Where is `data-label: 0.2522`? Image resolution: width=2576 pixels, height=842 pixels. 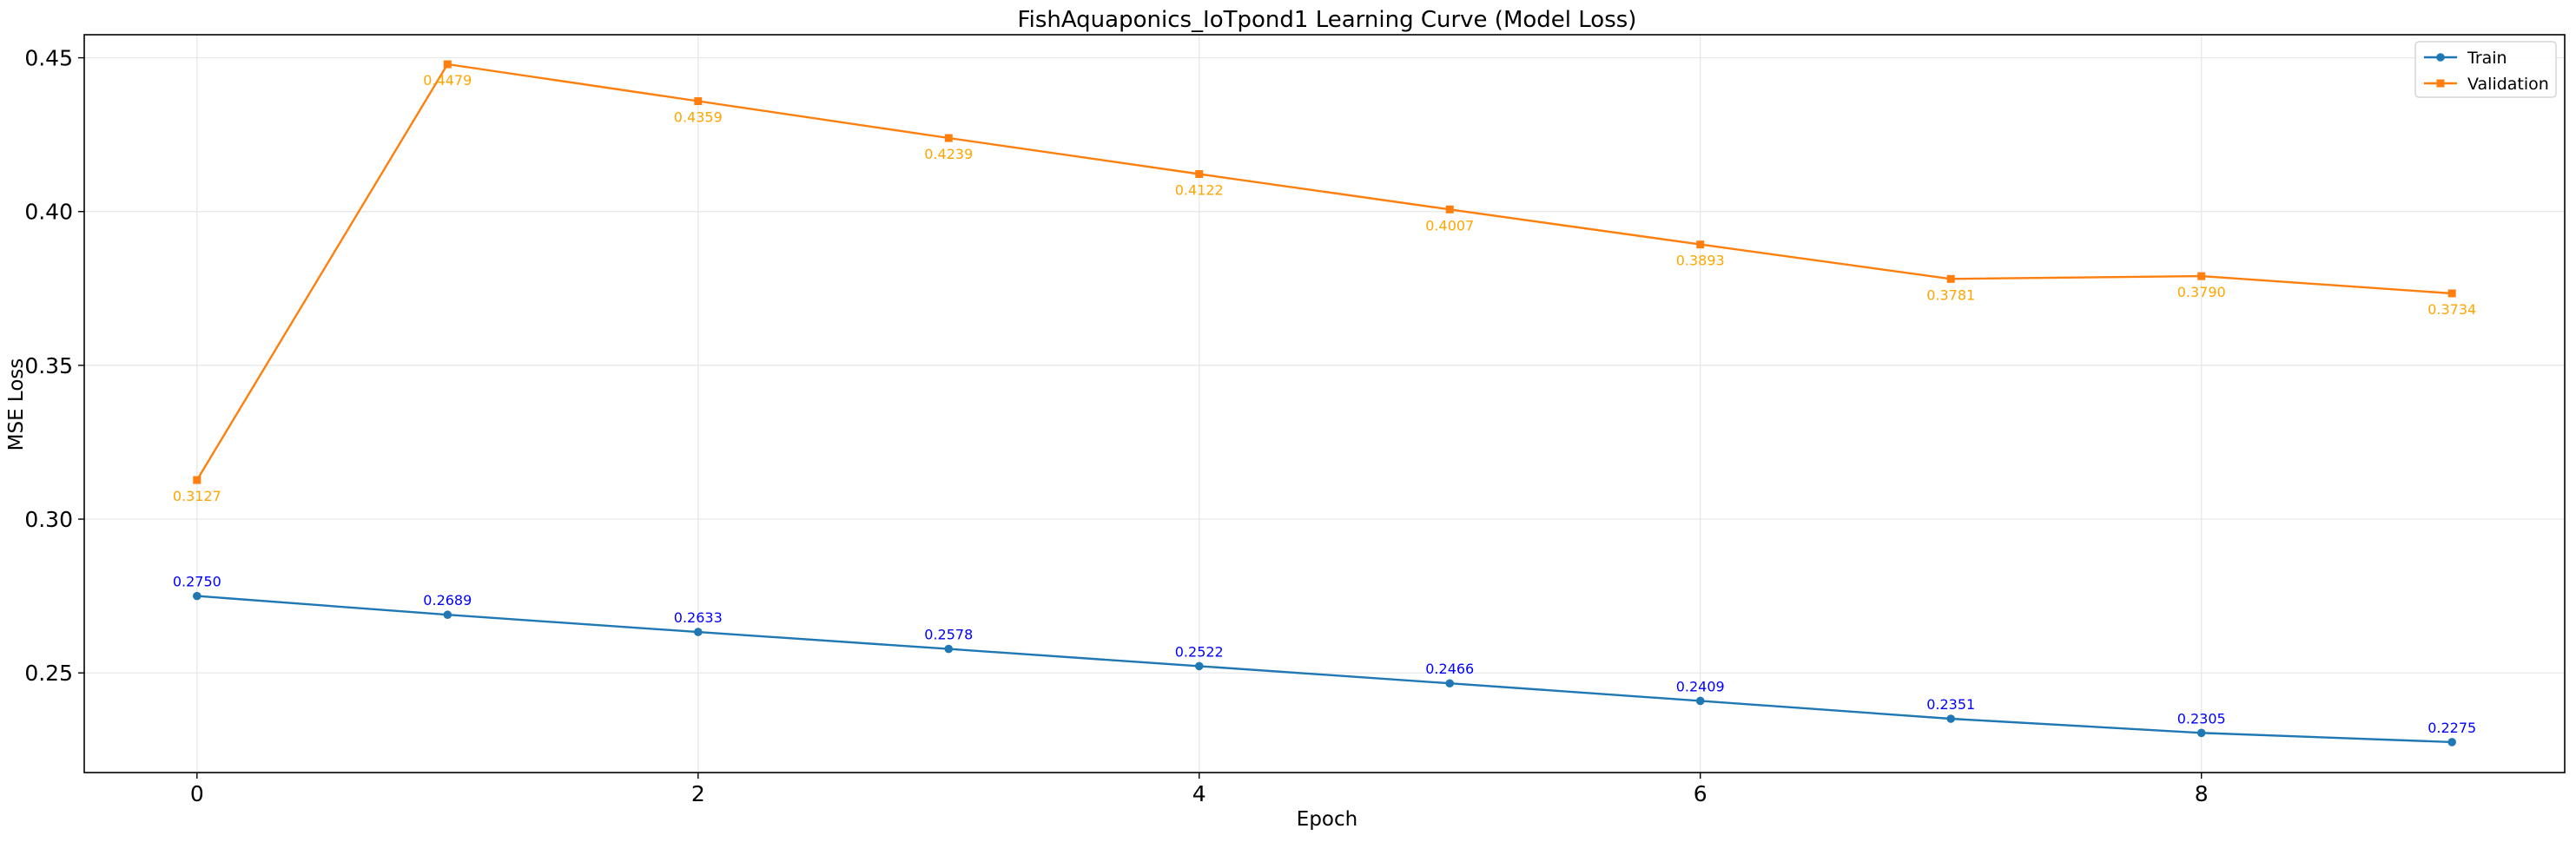 data-label: 0.2522 is located at coordinates (1199, 652).